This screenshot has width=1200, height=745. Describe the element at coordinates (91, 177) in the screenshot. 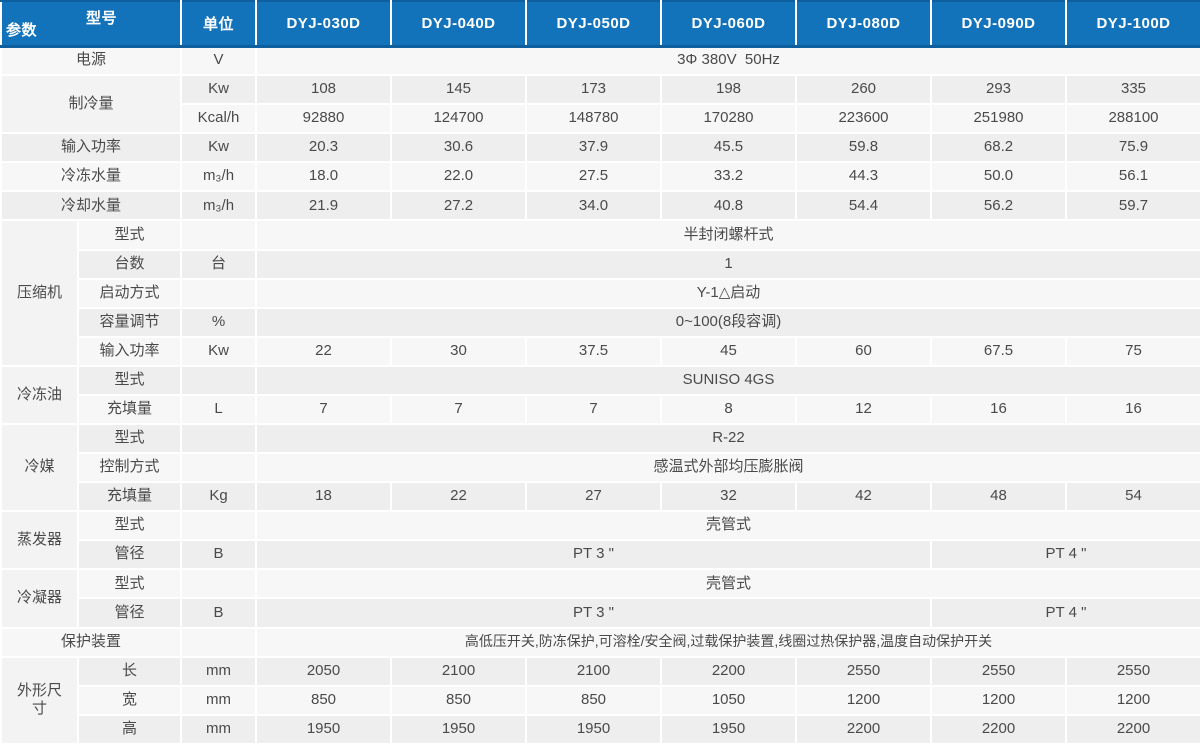

I see `row-label: 冷冻水量` at that location.